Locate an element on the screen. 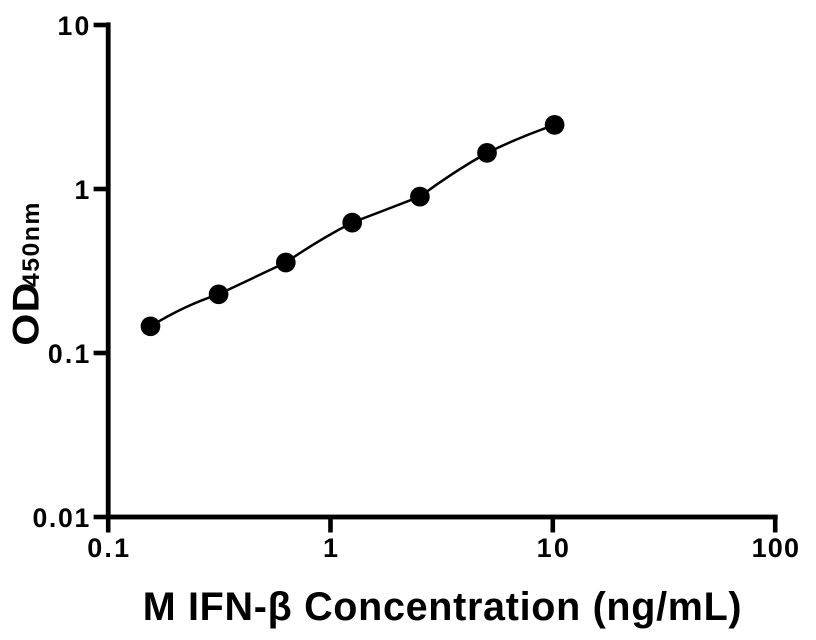 The height and width of the screenshot is (640, 816). svg-text: OD is located at coordinates (27, 313).